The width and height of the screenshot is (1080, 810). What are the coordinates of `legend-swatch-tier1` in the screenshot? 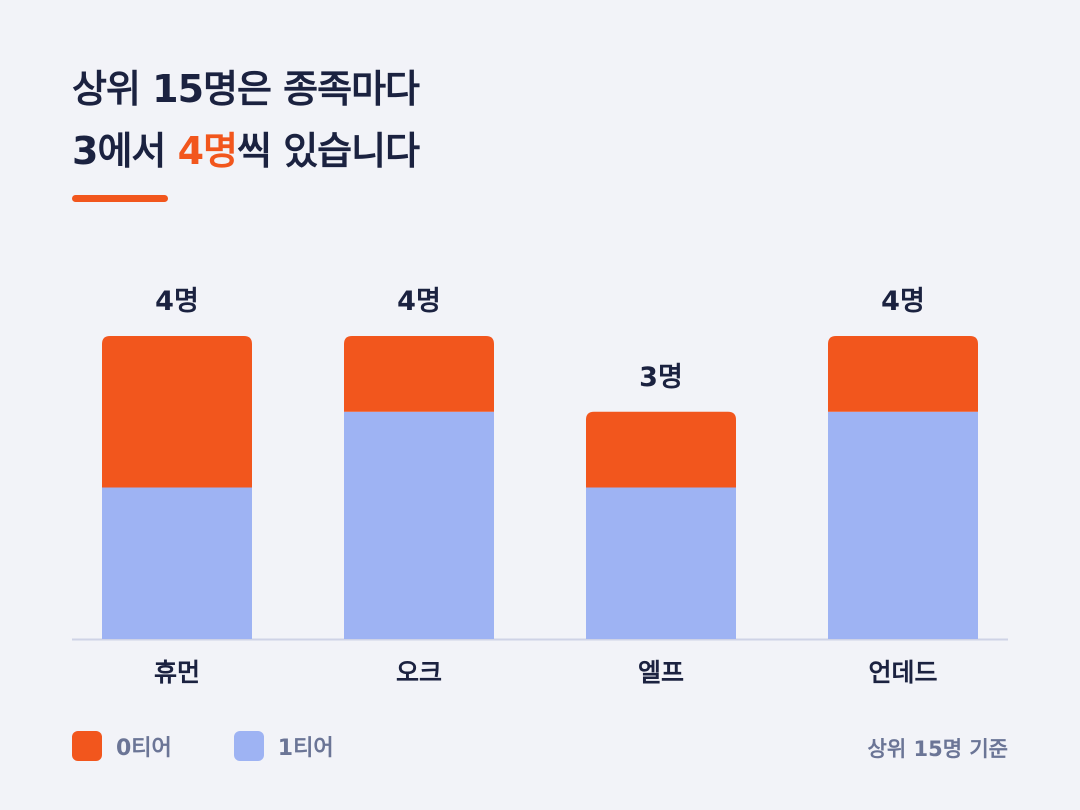 It's located at (248, 746).